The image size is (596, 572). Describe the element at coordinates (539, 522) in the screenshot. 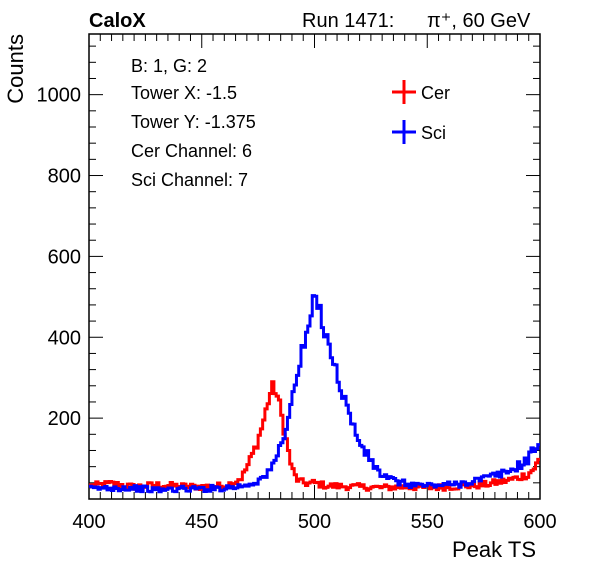

I see `x-tick-label: 600` at that location.